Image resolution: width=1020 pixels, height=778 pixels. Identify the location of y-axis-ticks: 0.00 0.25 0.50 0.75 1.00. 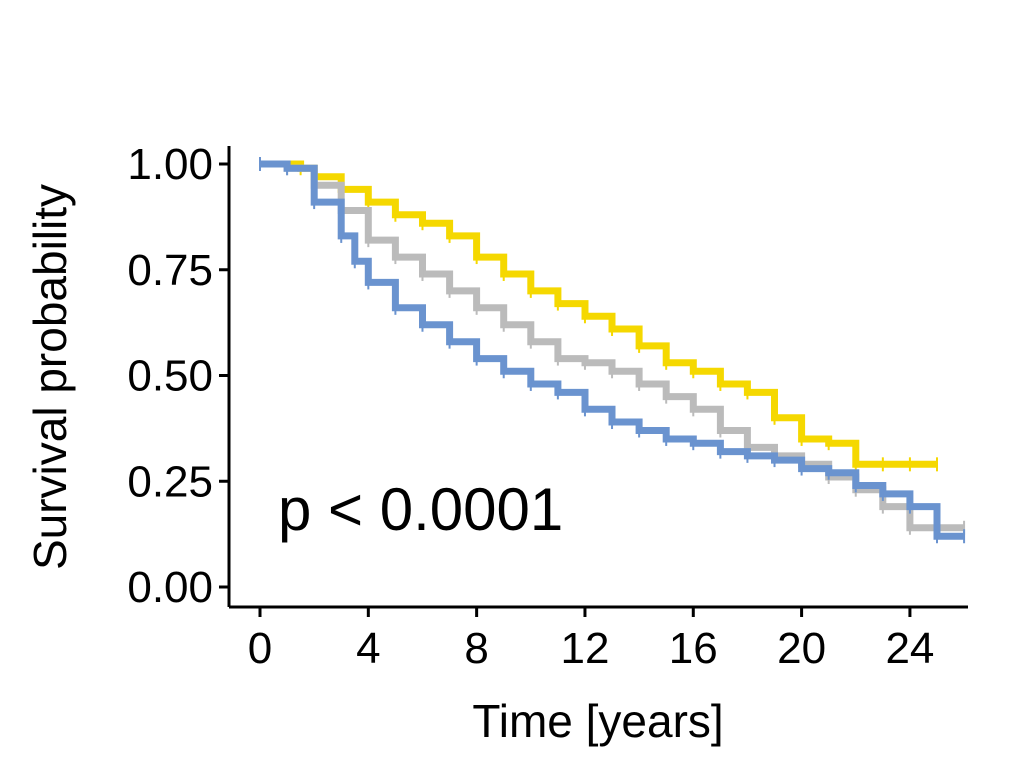
(178, 376).